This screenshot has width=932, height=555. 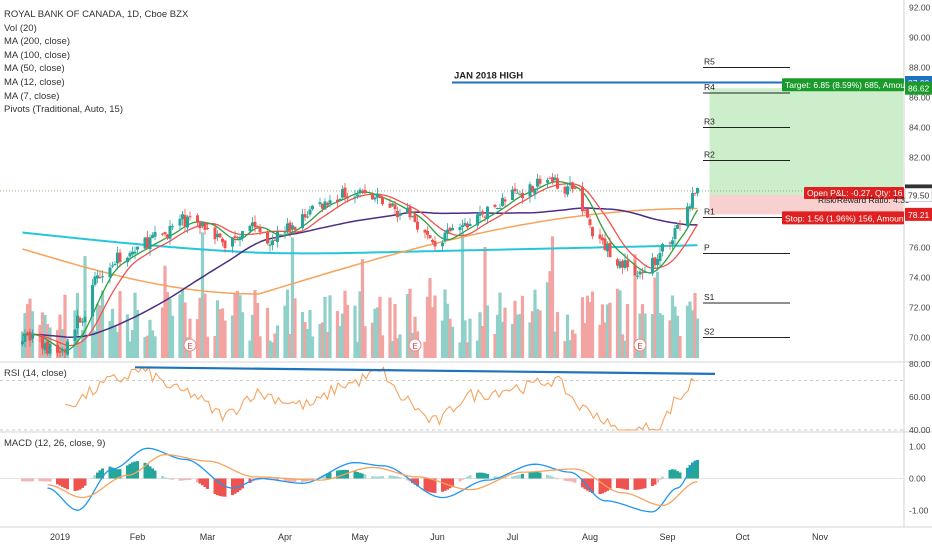 I want to click on earnings-marker, so click(x=640, y=345).